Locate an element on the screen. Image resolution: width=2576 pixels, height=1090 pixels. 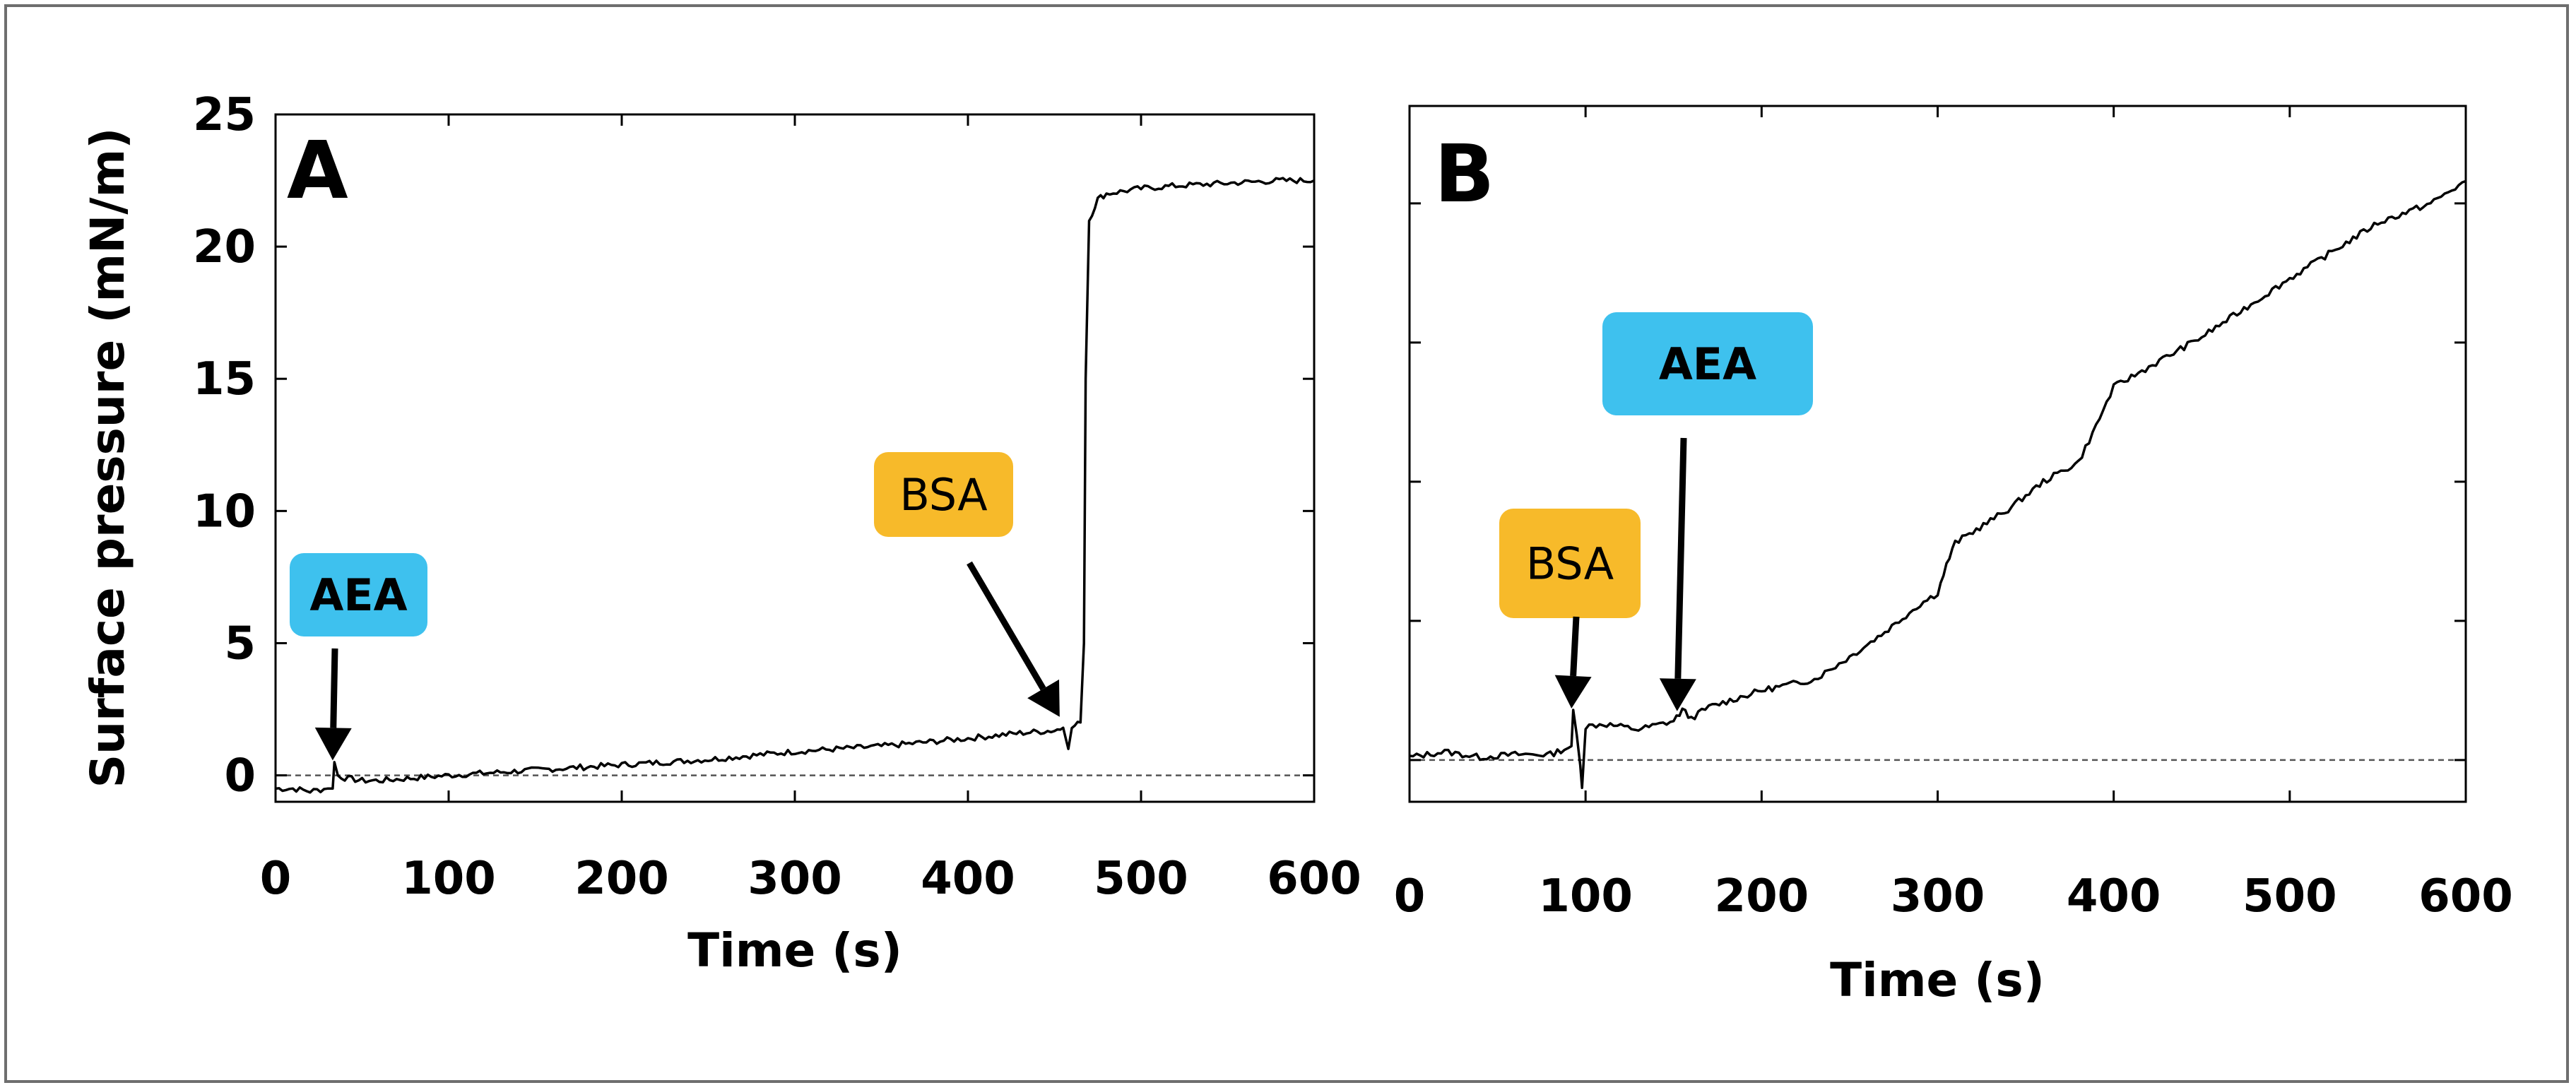
y-tick-label: 25 is located at coordinates (224, 115).